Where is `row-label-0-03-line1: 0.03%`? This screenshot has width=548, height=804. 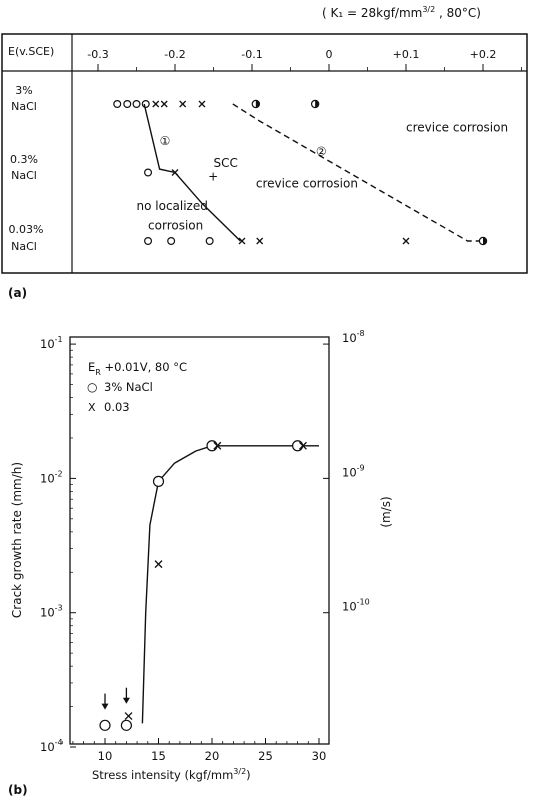
row-label-0-03-line1: 0.03% is located at coordinates (26, 229).